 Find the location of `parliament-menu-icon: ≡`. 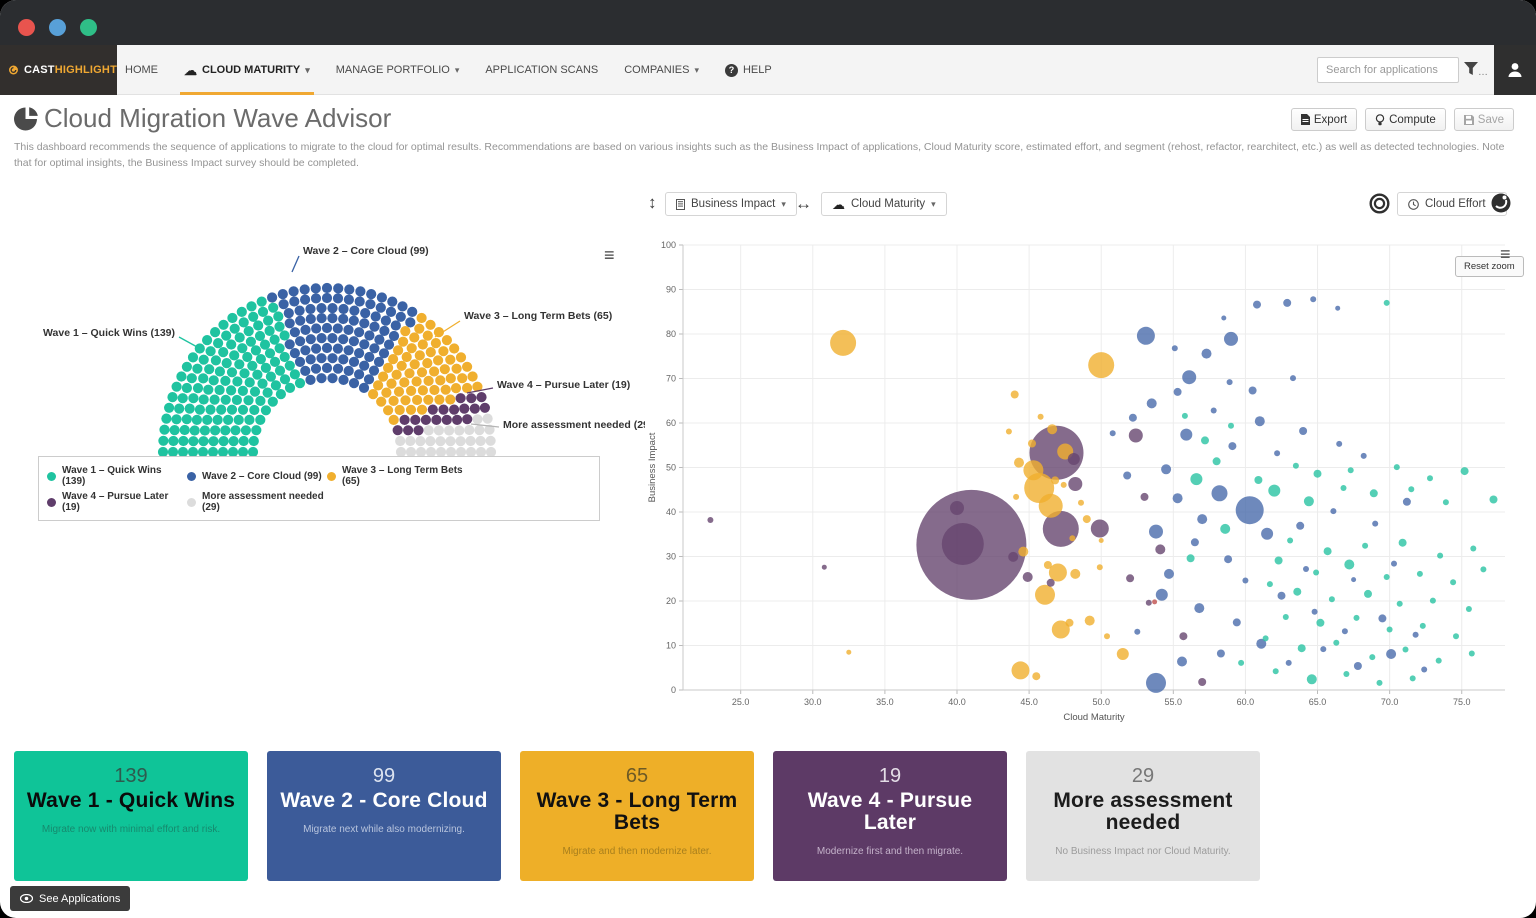

parliament-menu-icon: ≡ is located at coordinates (609, 255).